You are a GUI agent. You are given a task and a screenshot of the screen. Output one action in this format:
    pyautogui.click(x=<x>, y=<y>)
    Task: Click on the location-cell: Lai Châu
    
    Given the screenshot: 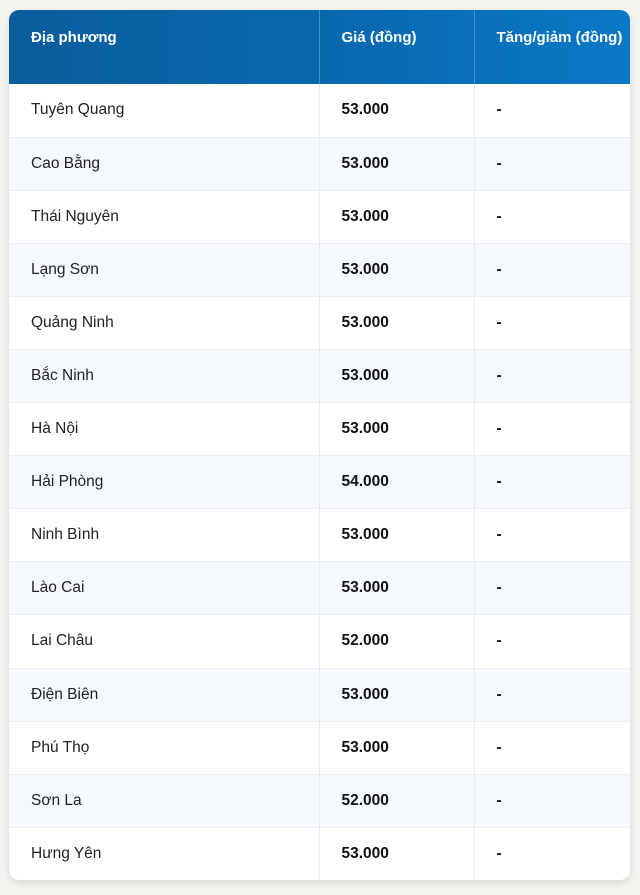 What is the action you would take?
    pyautogui.click(x=164, y=641)
    